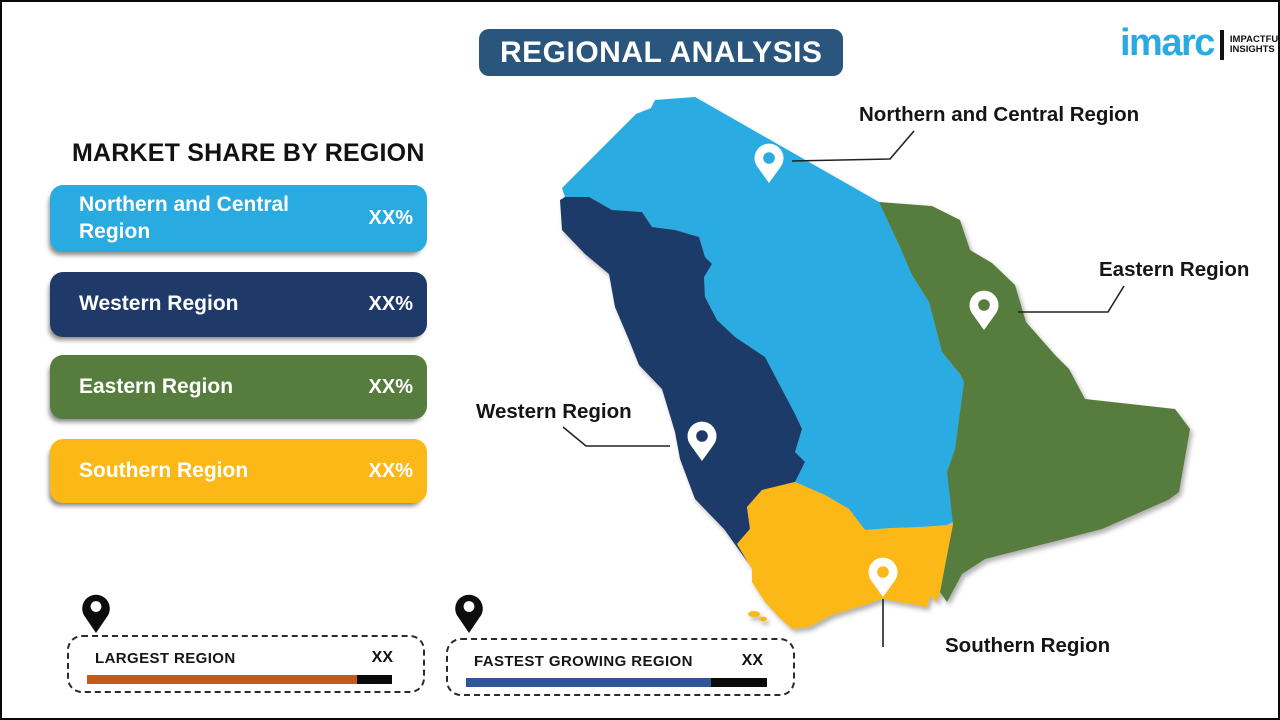 The image size is (1280, 720). I want to click on map-region-southern, so click(845, 555).